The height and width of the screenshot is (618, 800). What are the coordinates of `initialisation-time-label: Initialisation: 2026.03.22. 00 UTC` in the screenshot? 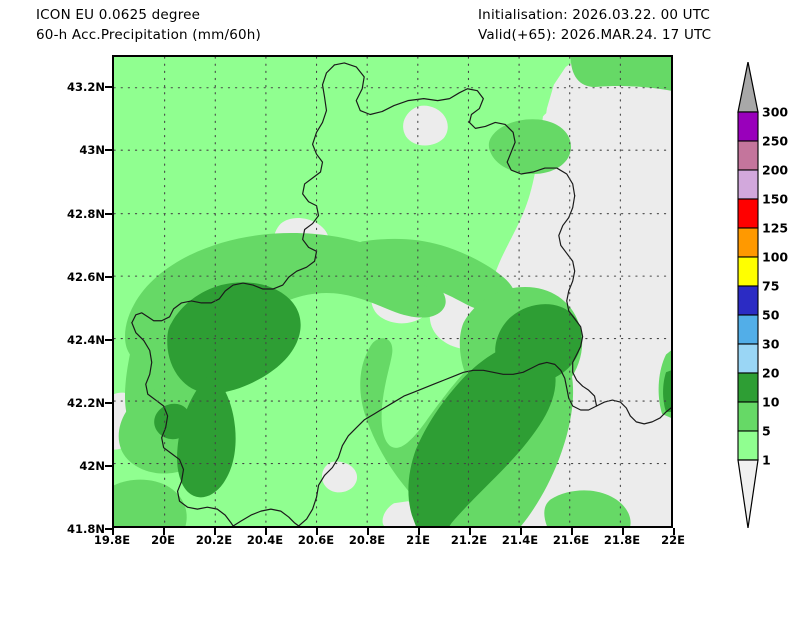 It's located at (594, 15).